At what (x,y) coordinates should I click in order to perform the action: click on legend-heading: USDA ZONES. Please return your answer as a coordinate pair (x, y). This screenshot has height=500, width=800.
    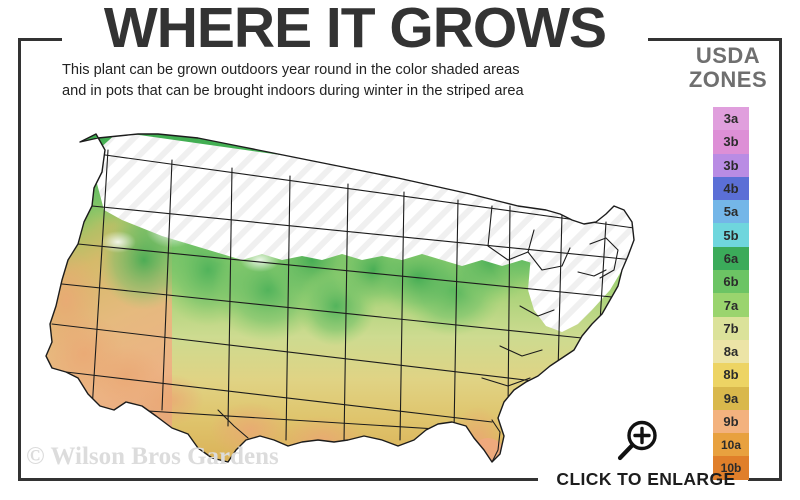
    Looking at the image, I should click on (728, 68).